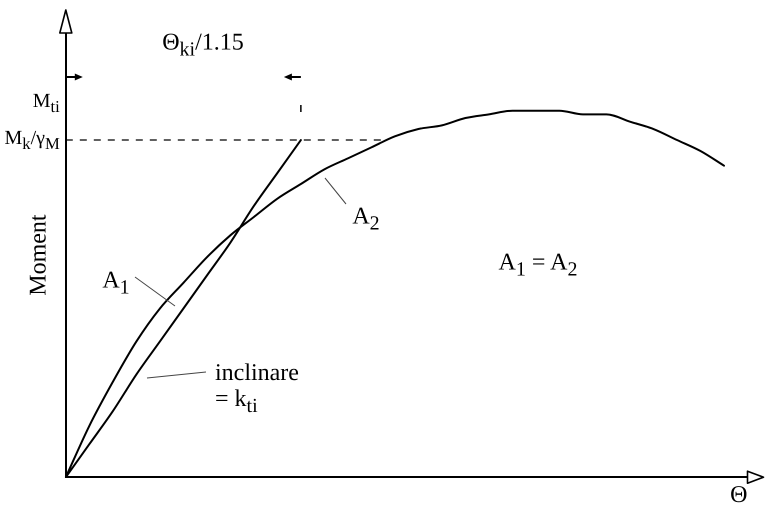 The image size is (779, 513). I want to click on y-axis-title: Moment, so click(39, 255).